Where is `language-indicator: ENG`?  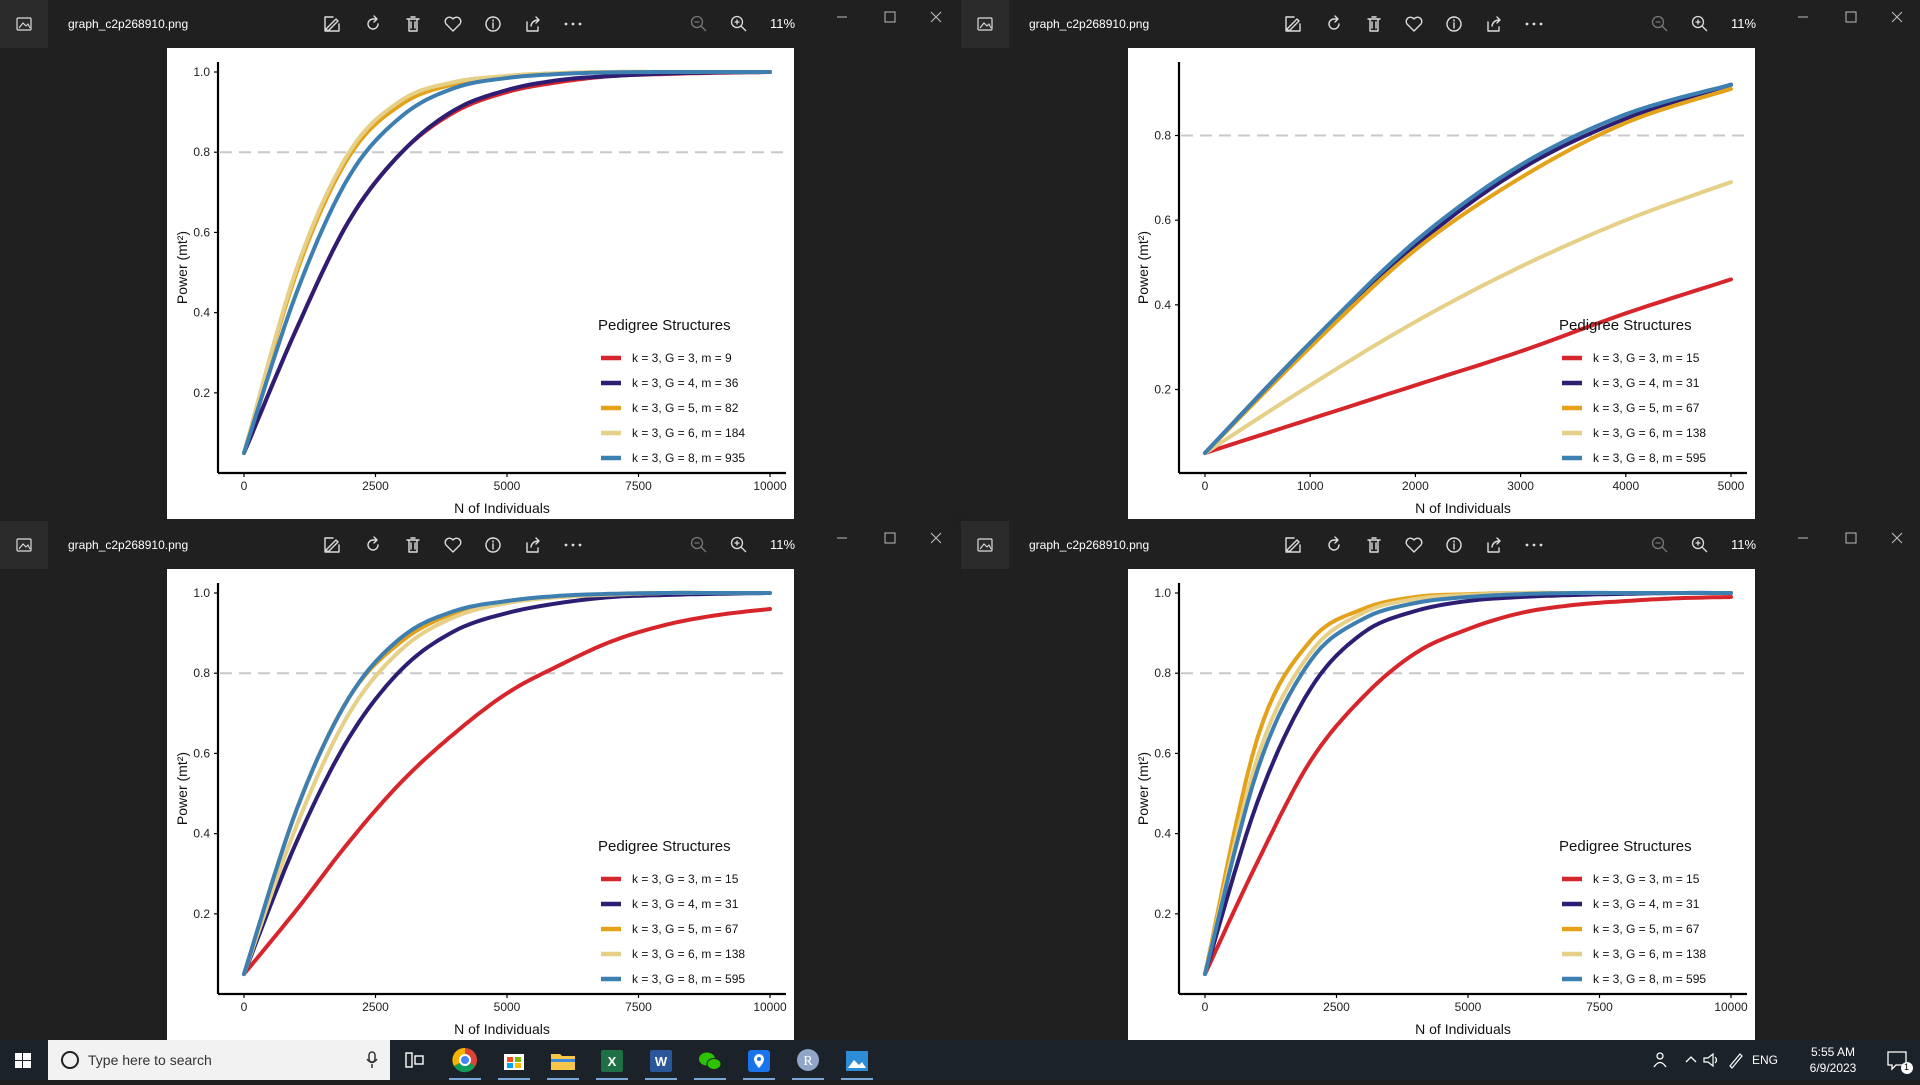
language-indicator: ENG is located at coordinates (1765, 1060).